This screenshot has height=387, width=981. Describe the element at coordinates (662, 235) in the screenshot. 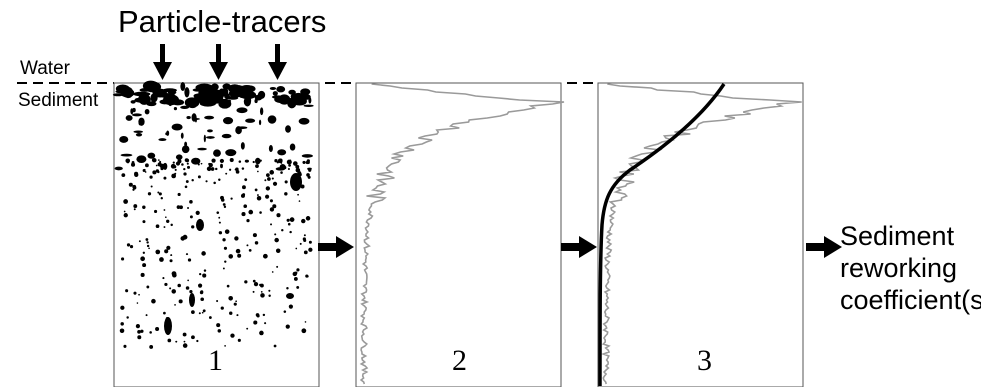

I see `fitted-model-curve` at that location.